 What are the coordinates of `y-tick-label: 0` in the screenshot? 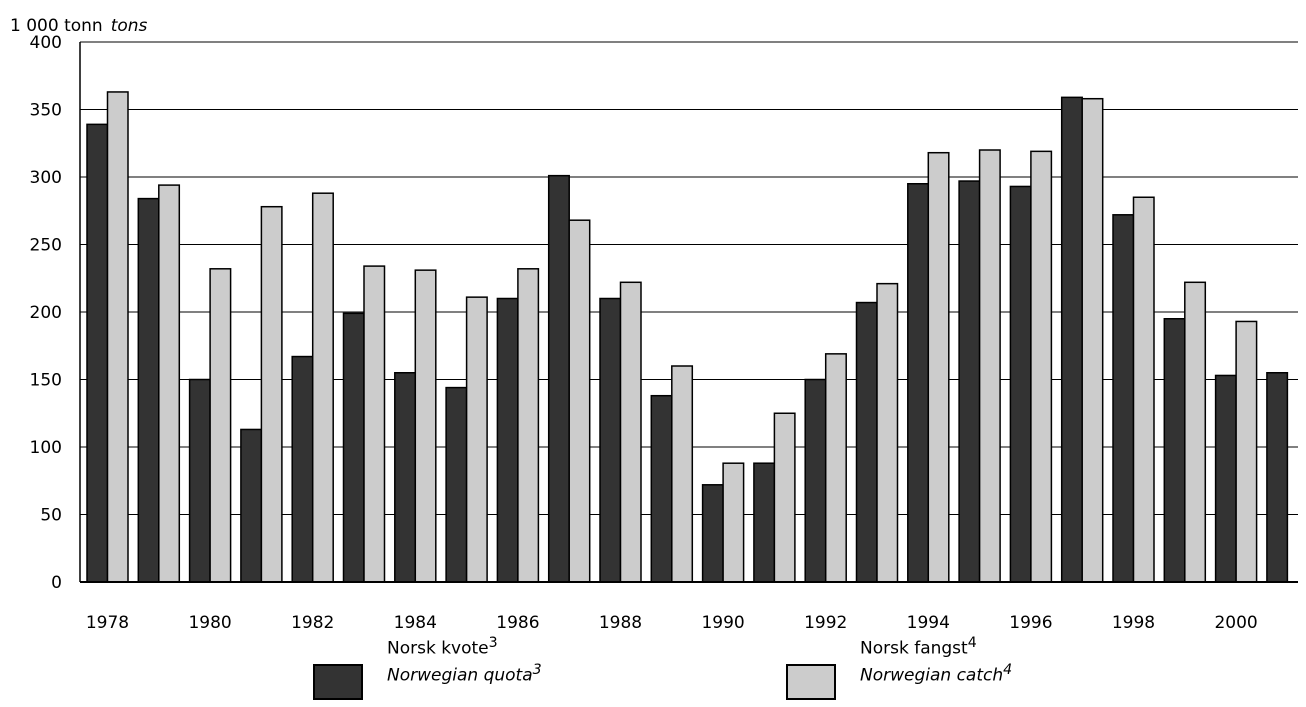 It's located at (56, 583).